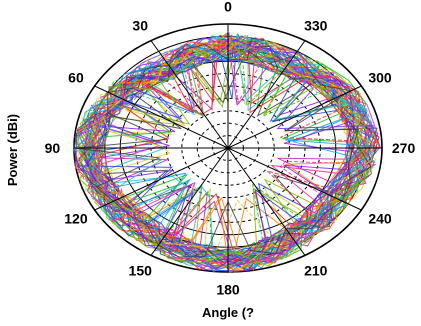 This screenshot has width=421, height=326. Describe the element at coordinates (380, 219) in the screenshot. I see `angle-tick-label: 240` at that location.